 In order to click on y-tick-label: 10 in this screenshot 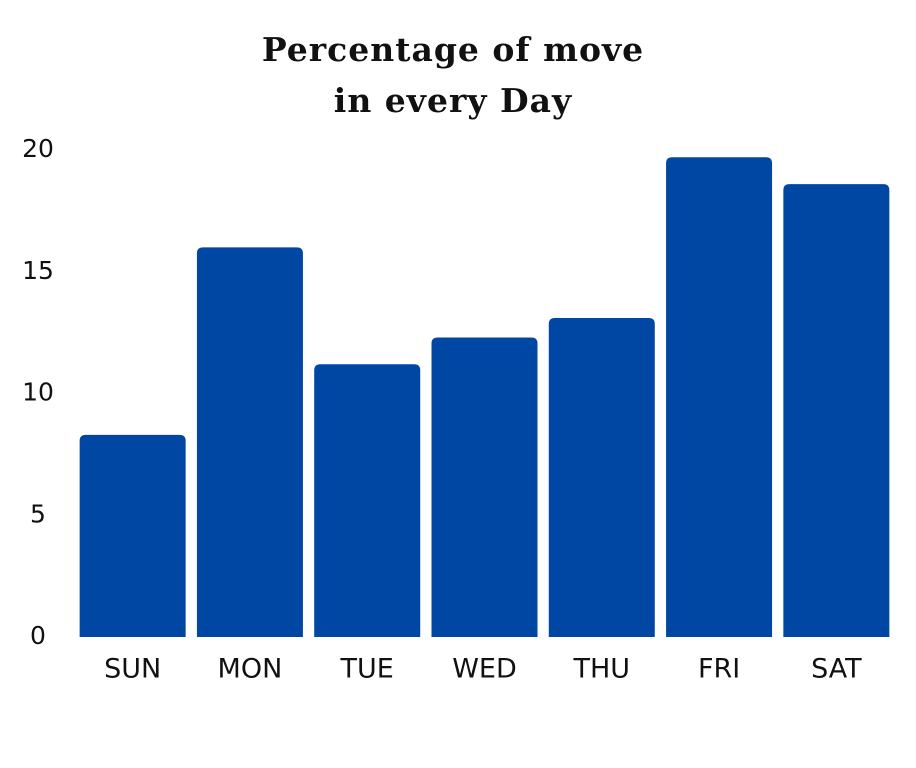, I will do `click(38, 392)`.